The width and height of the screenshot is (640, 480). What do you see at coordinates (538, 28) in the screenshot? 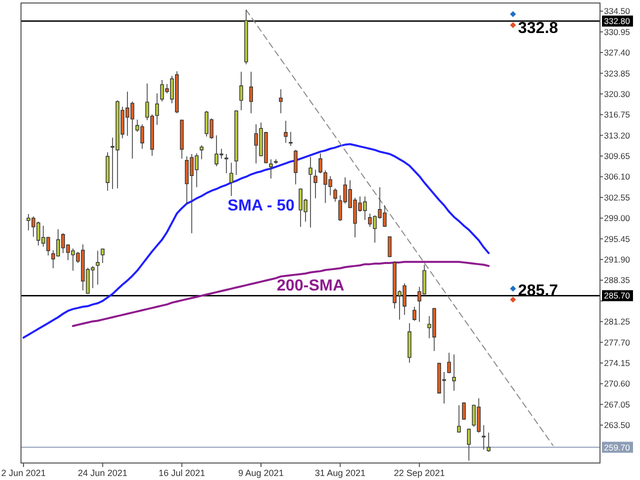
I see `annotation: 332.8` at bounding box center [538, 28].